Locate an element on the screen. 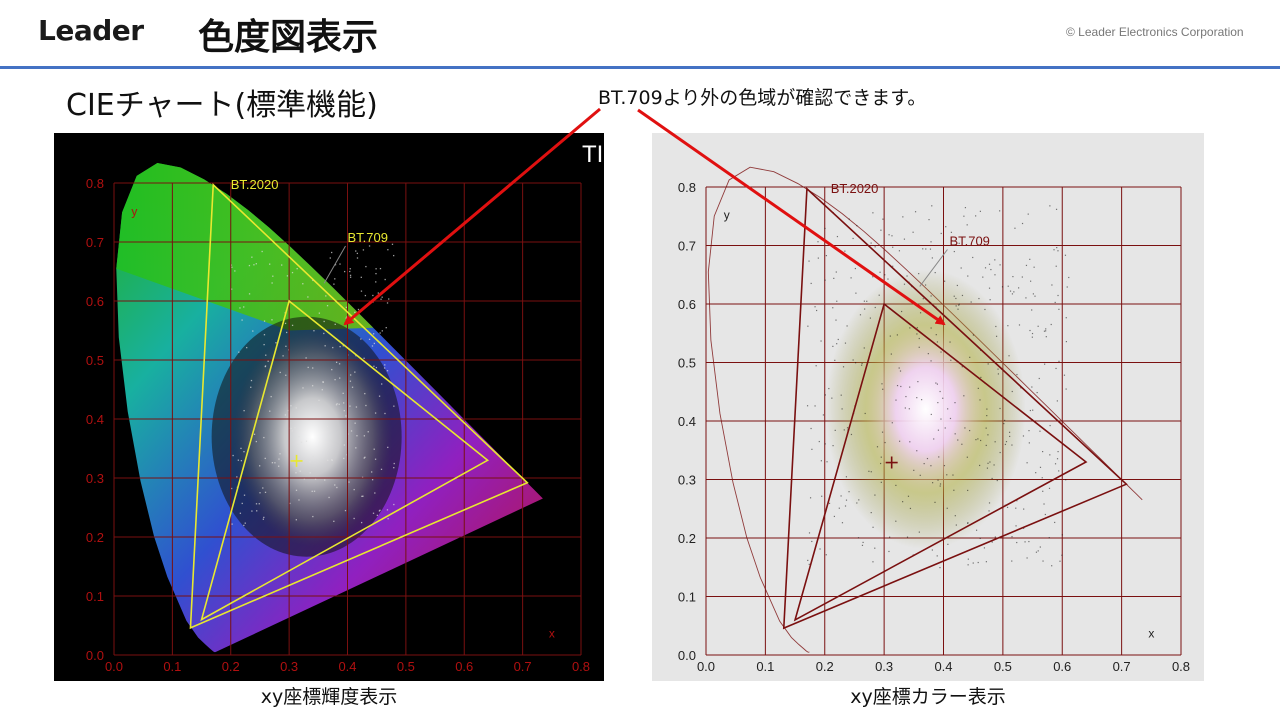  image-luma-cloud is located at coordinates (312, 436).